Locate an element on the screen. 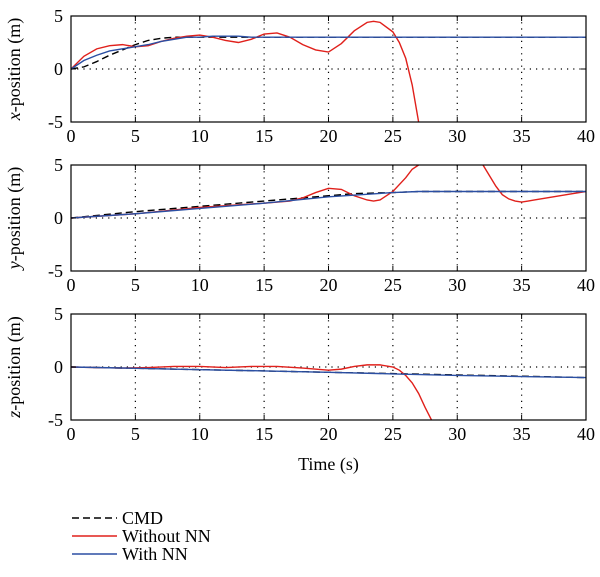 The image size is (600, 577). y-axis-title: z-position (m) is located at coordinates (14, 367).